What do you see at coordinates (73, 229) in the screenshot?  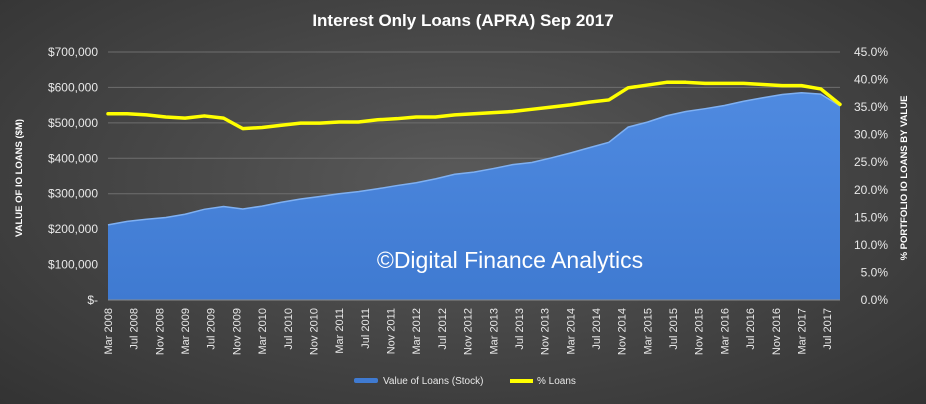 I see `left-tick-label: $200,000` at bounding box center [73, 229].